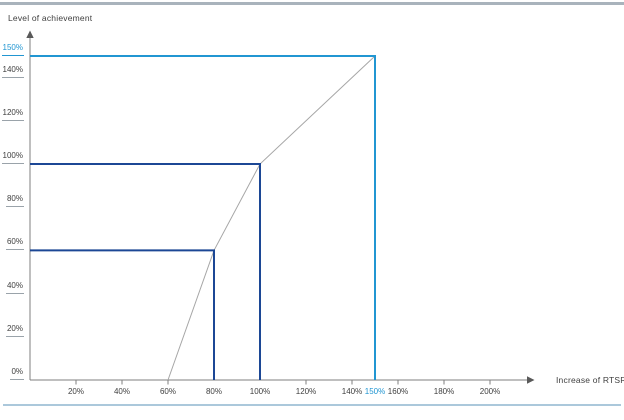  Describe the element at coordinates (398, 391) in the screenshot. I see `x-tick-label: 160%` at that location.